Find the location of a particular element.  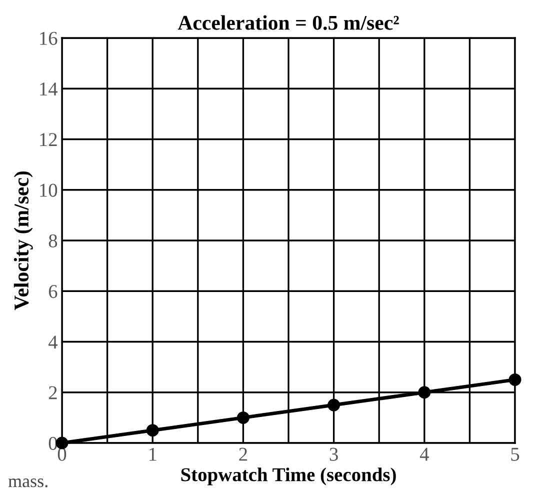

text: mass. is located at coordinates (28, 483).